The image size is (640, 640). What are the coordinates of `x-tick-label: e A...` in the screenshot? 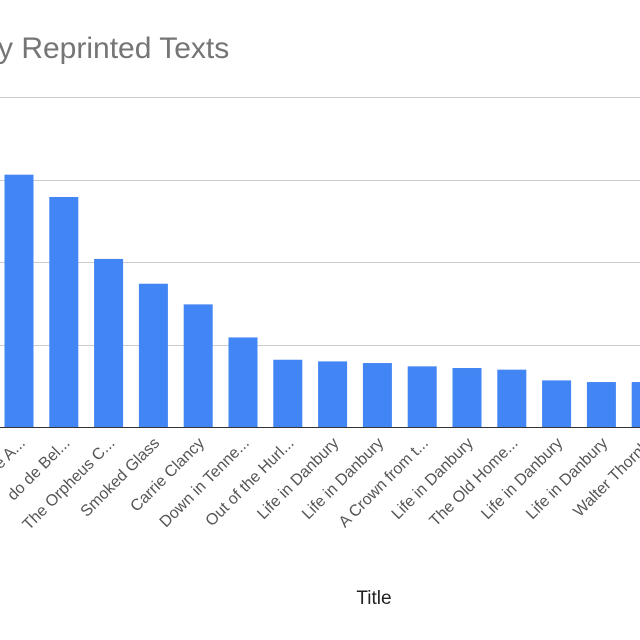 It's located at (14, 454).